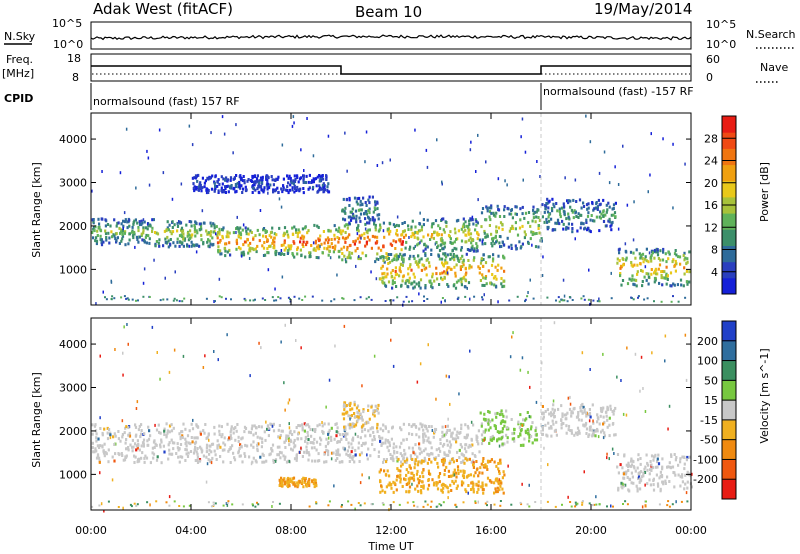  Describe the element at coordinates (73, 269) in the screenshot. I see `y-tick-label: 1000` at that location.